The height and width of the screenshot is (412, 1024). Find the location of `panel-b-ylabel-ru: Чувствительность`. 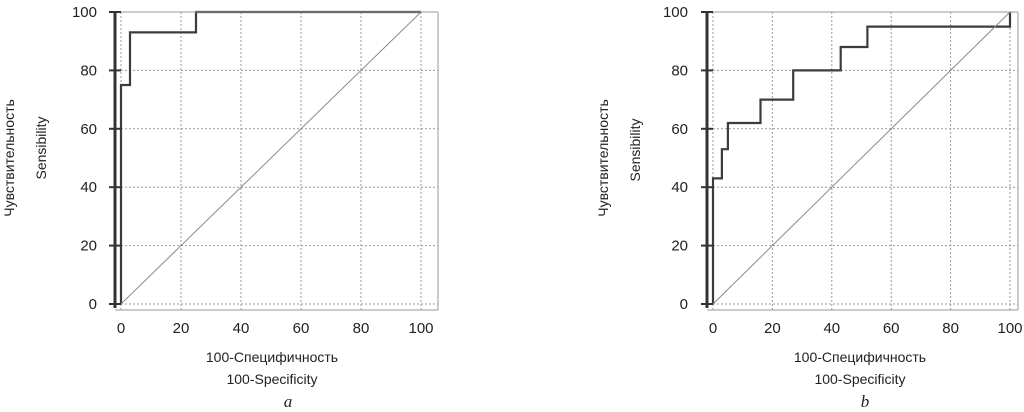

panel-b-ylabel-ru: Чувствительность is located at coordinates (603, 158).